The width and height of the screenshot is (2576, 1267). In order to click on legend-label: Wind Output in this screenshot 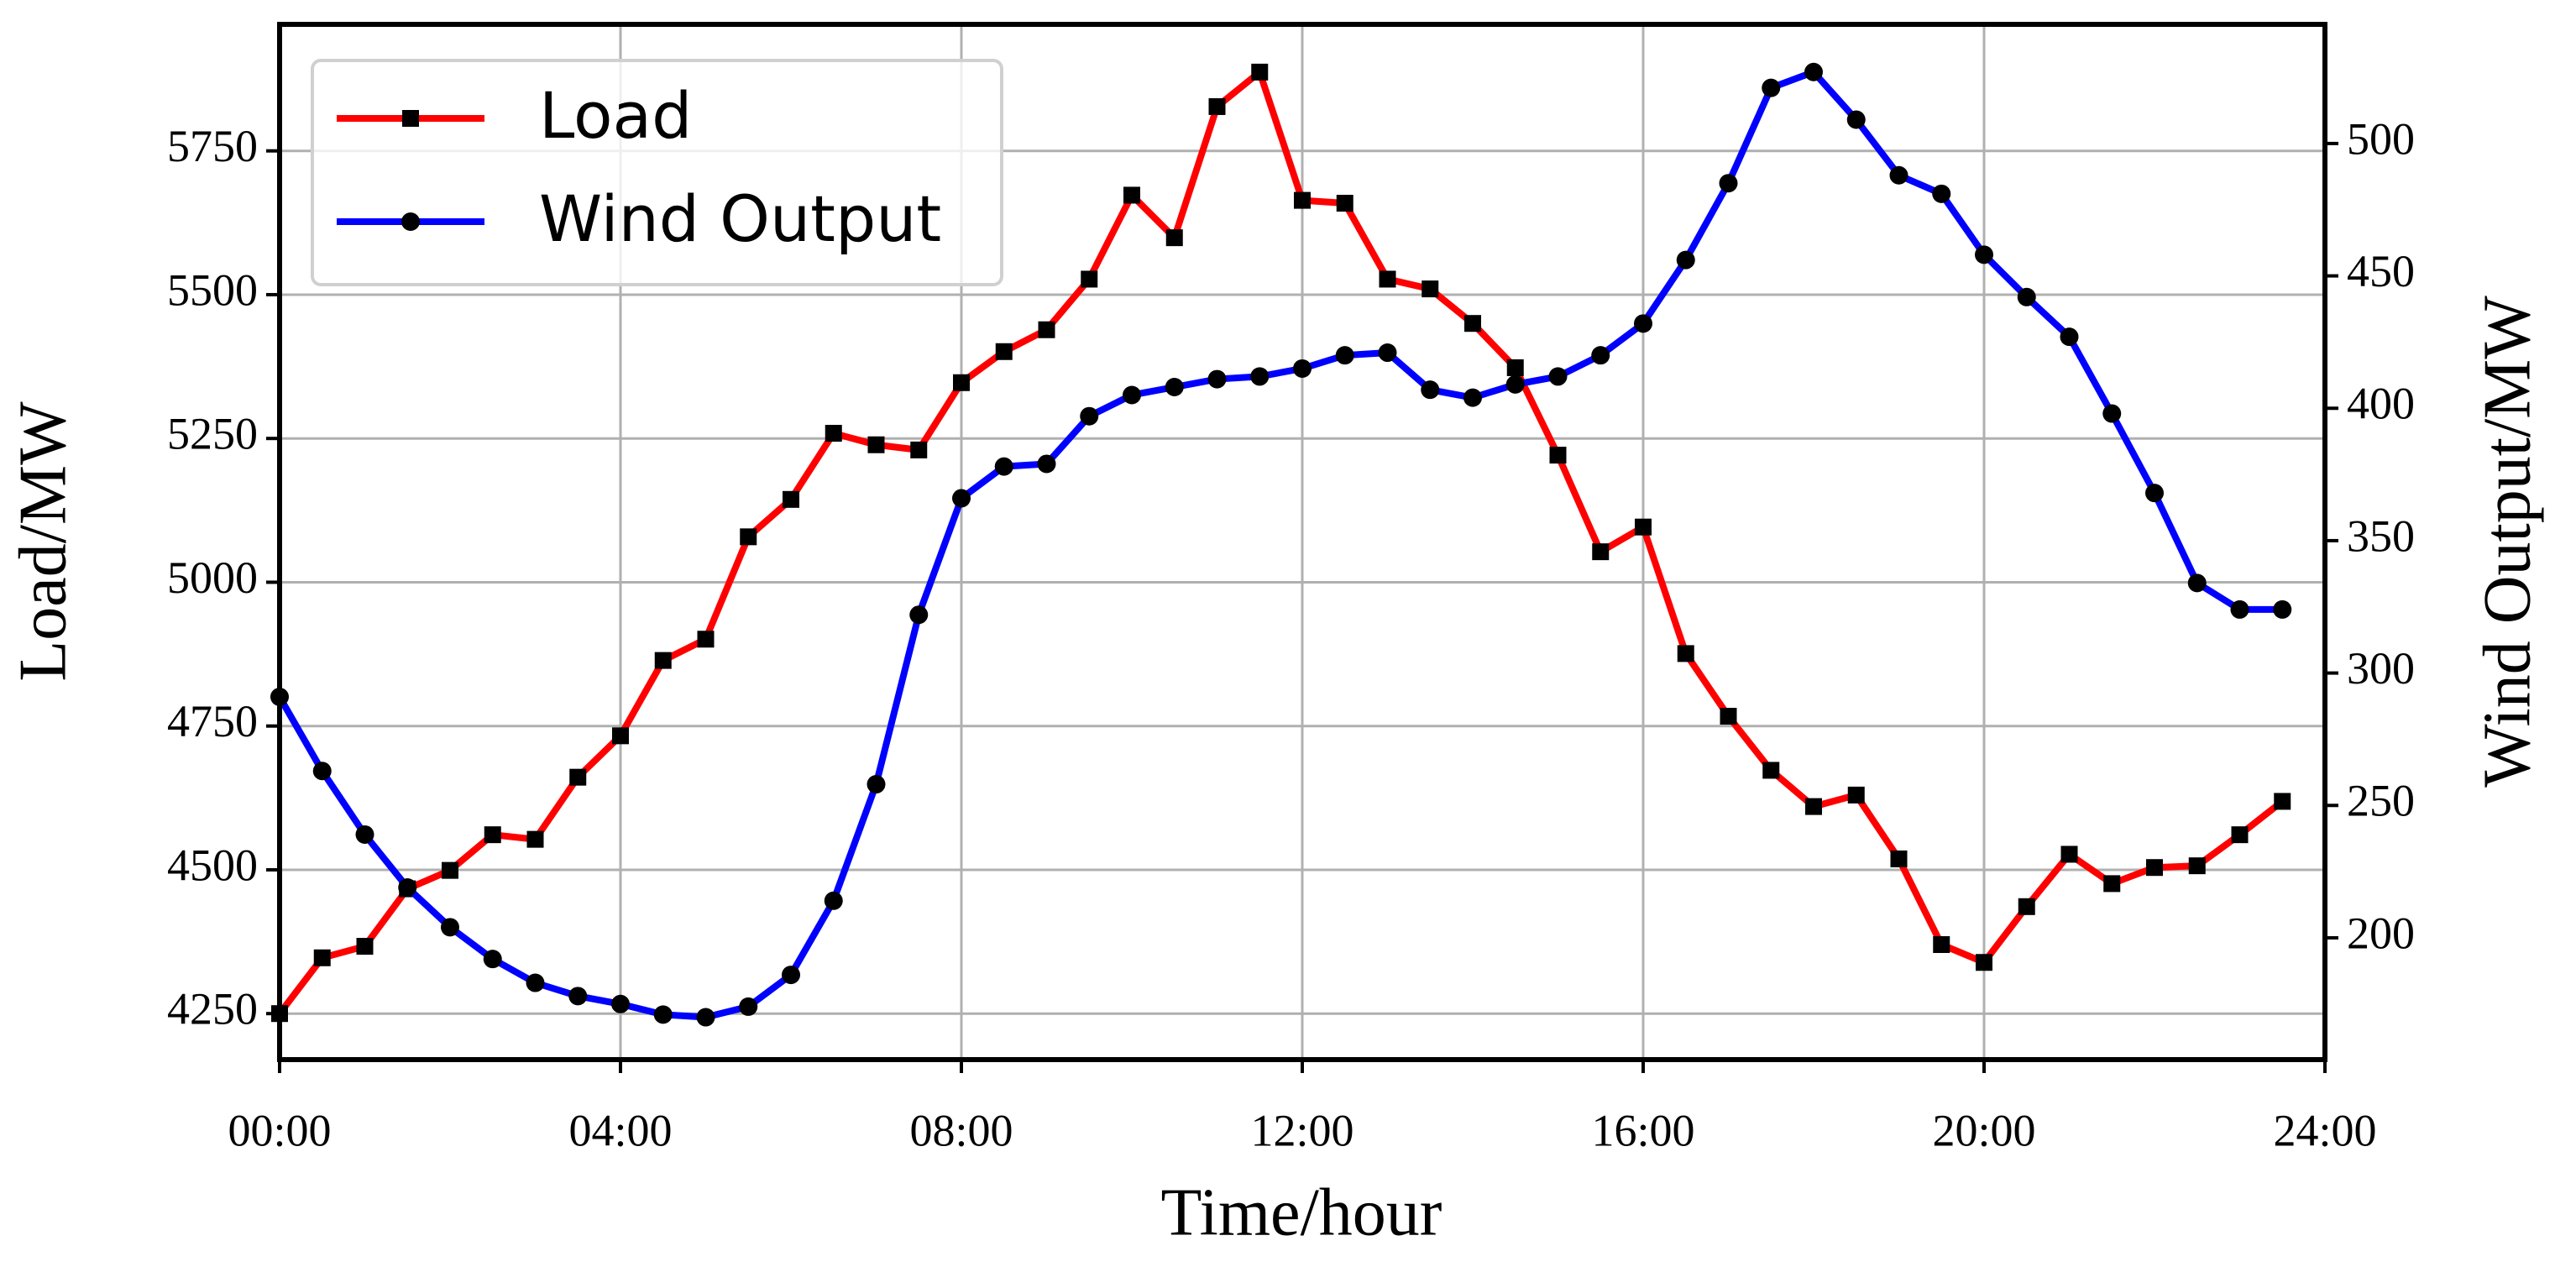, I will do `click(740, 218)`.